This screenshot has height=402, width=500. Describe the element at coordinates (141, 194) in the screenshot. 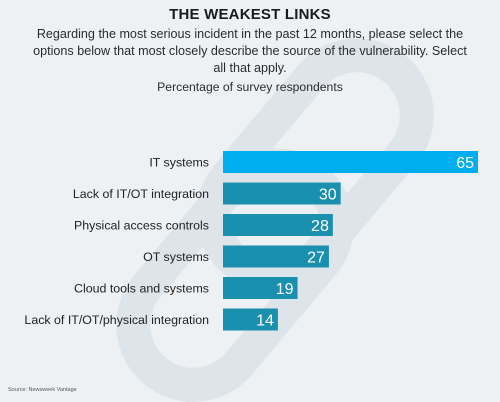

I see `category-label: Lack of IT/OT integration` at that location.